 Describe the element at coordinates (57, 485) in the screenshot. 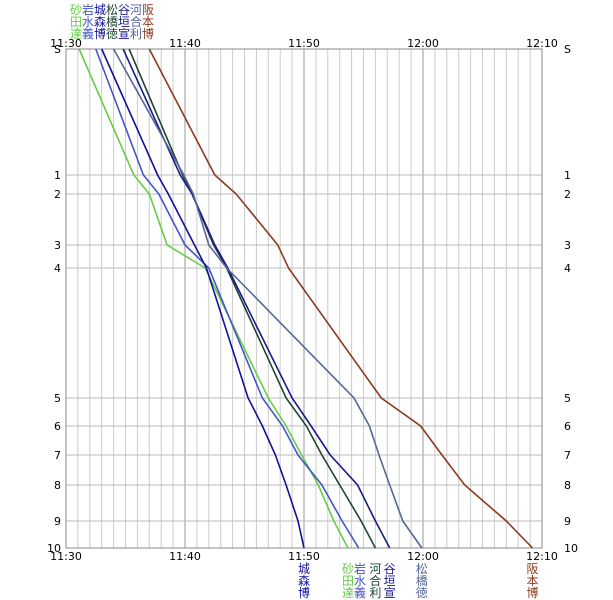

I see `y-tick-label-left: 8` at that location.